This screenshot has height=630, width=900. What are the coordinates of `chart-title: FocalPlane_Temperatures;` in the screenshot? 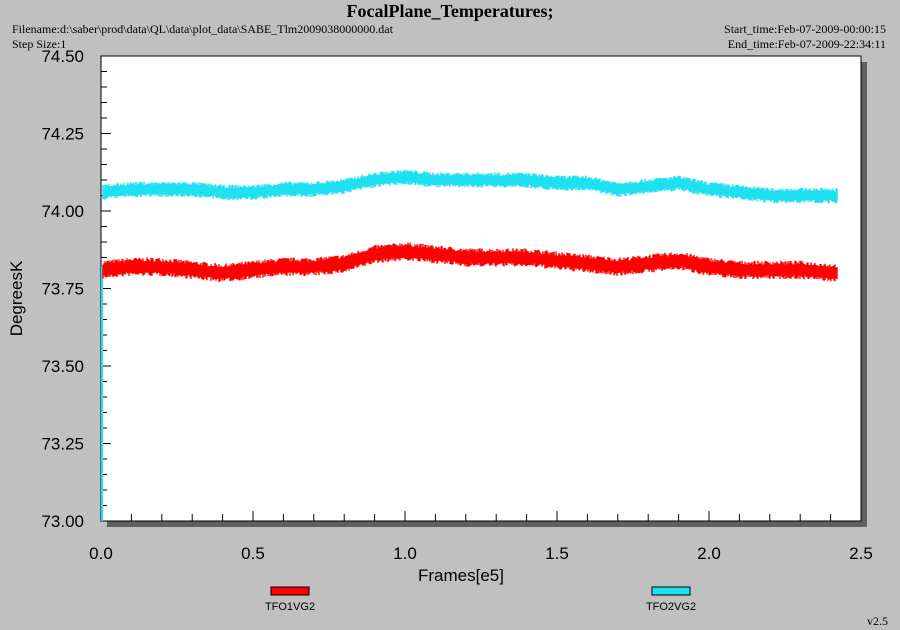 It's located at (450, 11).